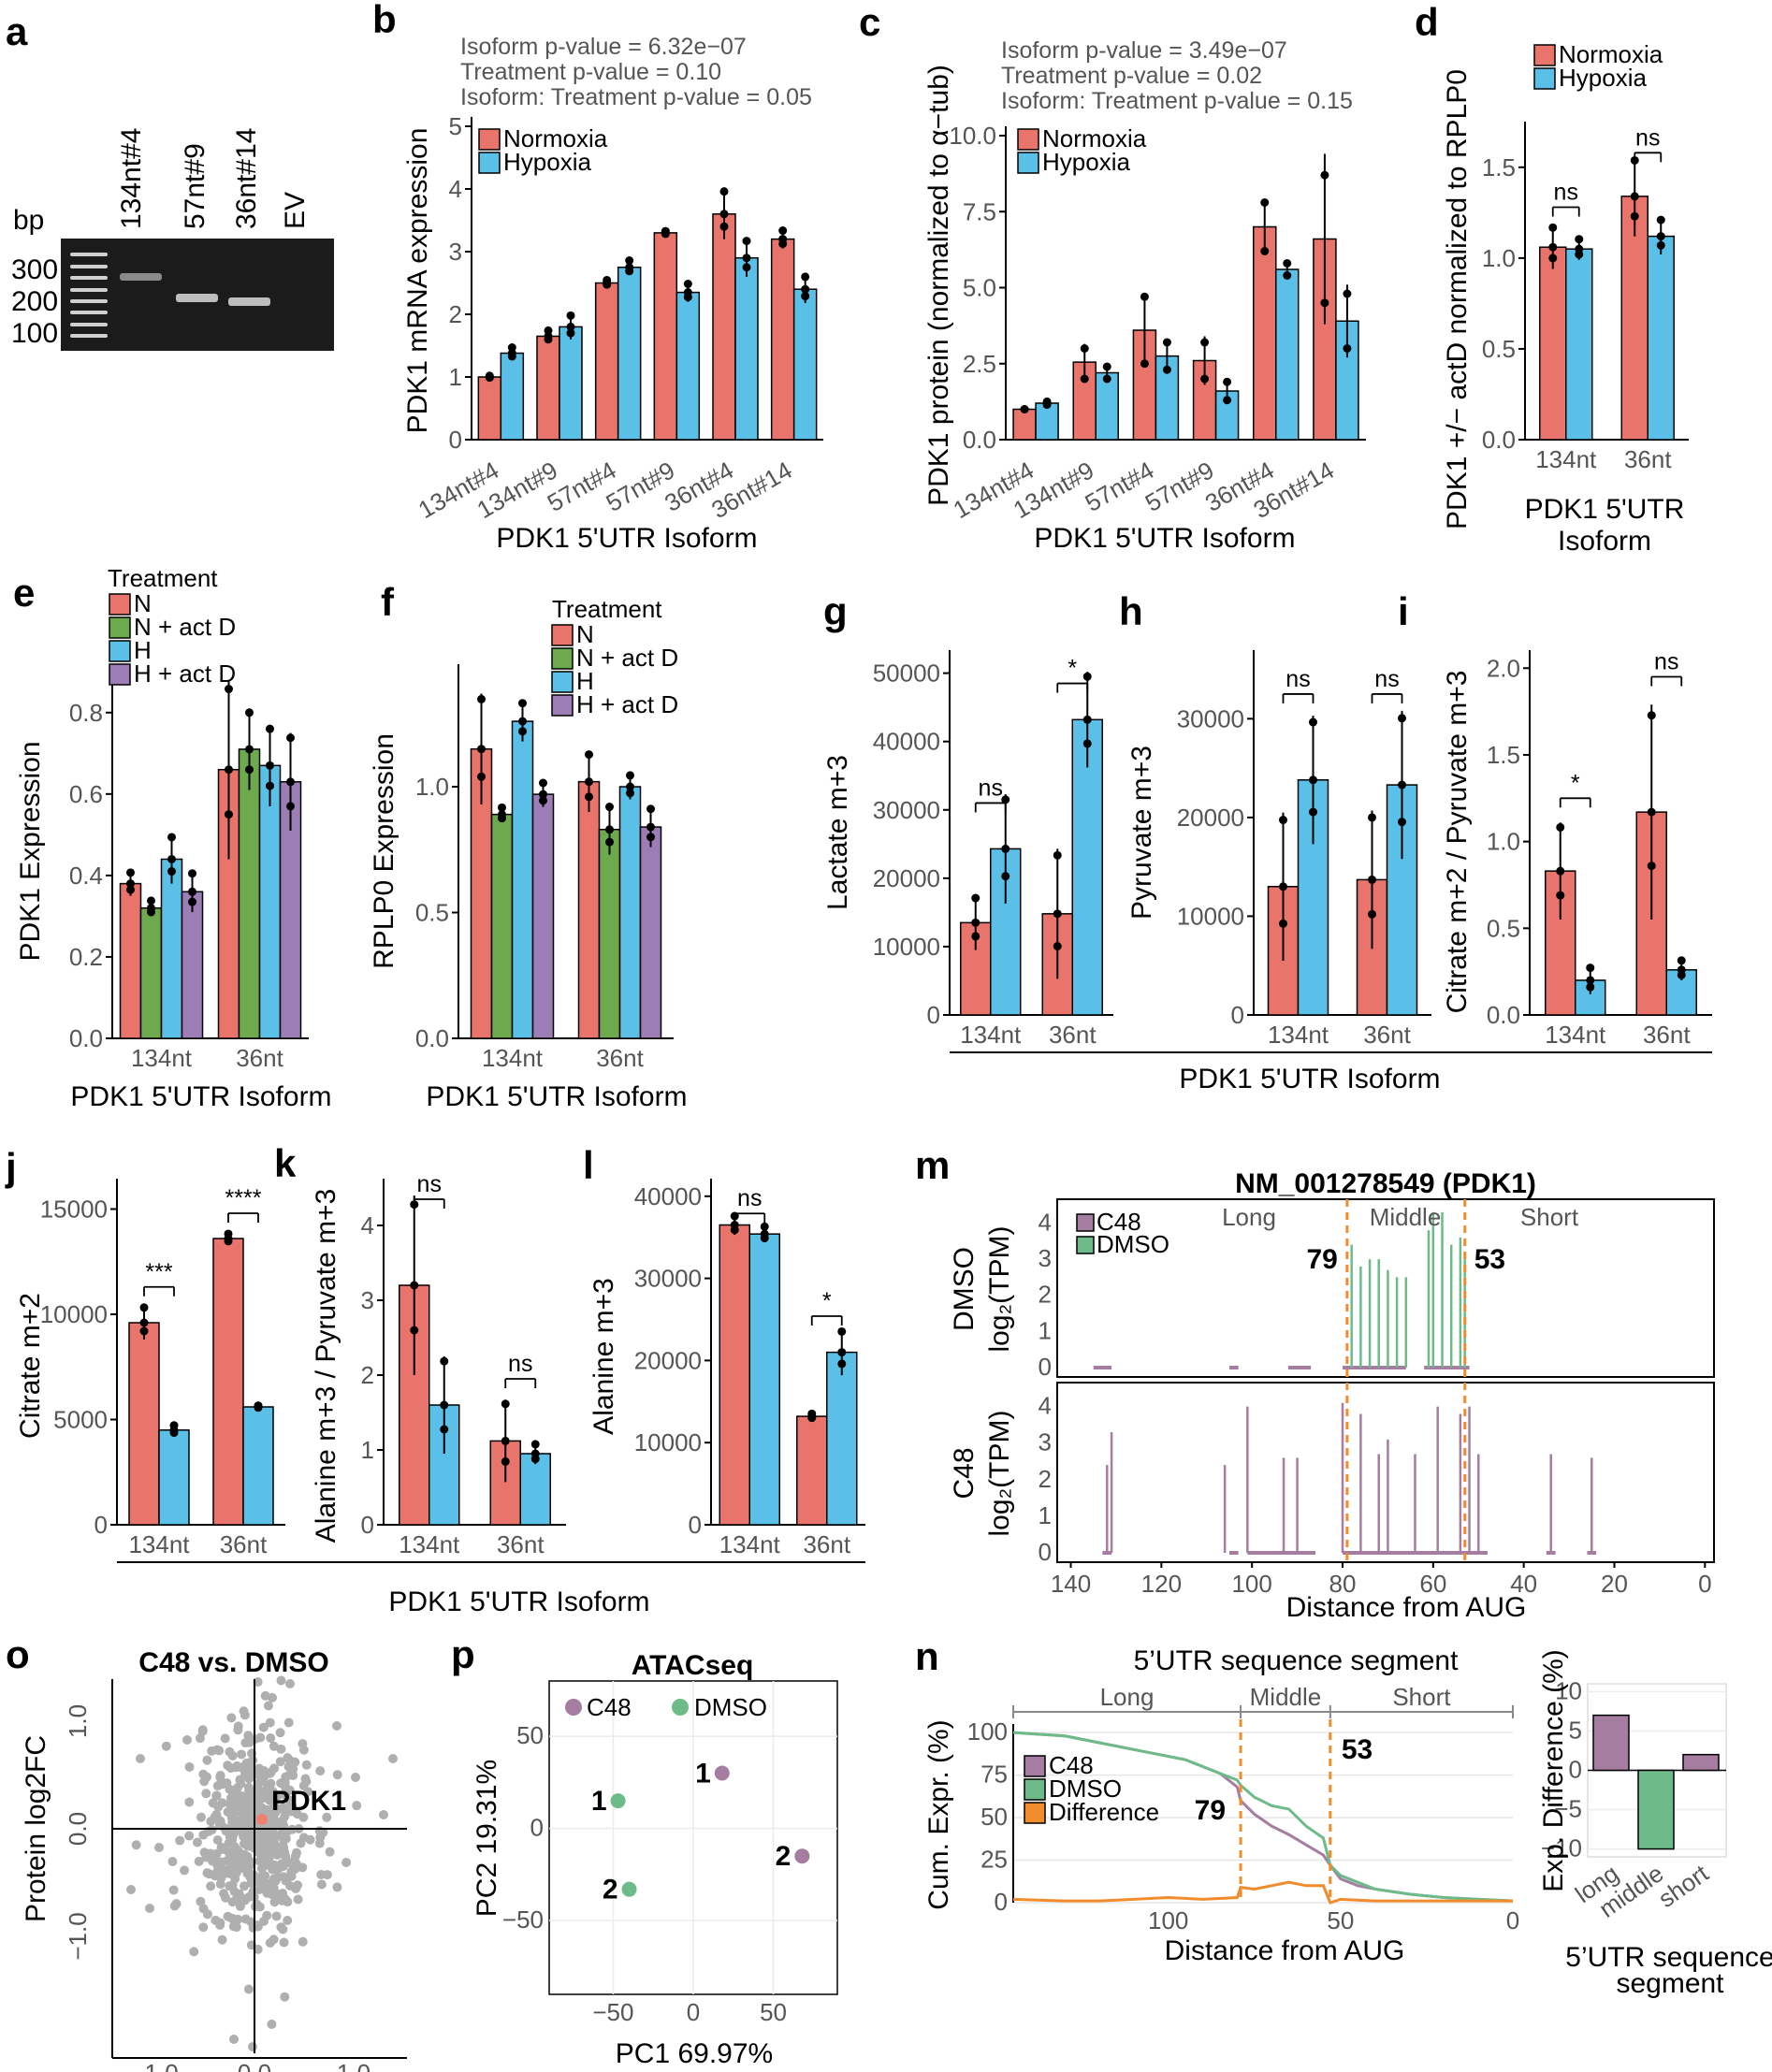 The height and width of the screenshot is (2072, 1772). I want to click on legend-swatch, so click(562, 635).